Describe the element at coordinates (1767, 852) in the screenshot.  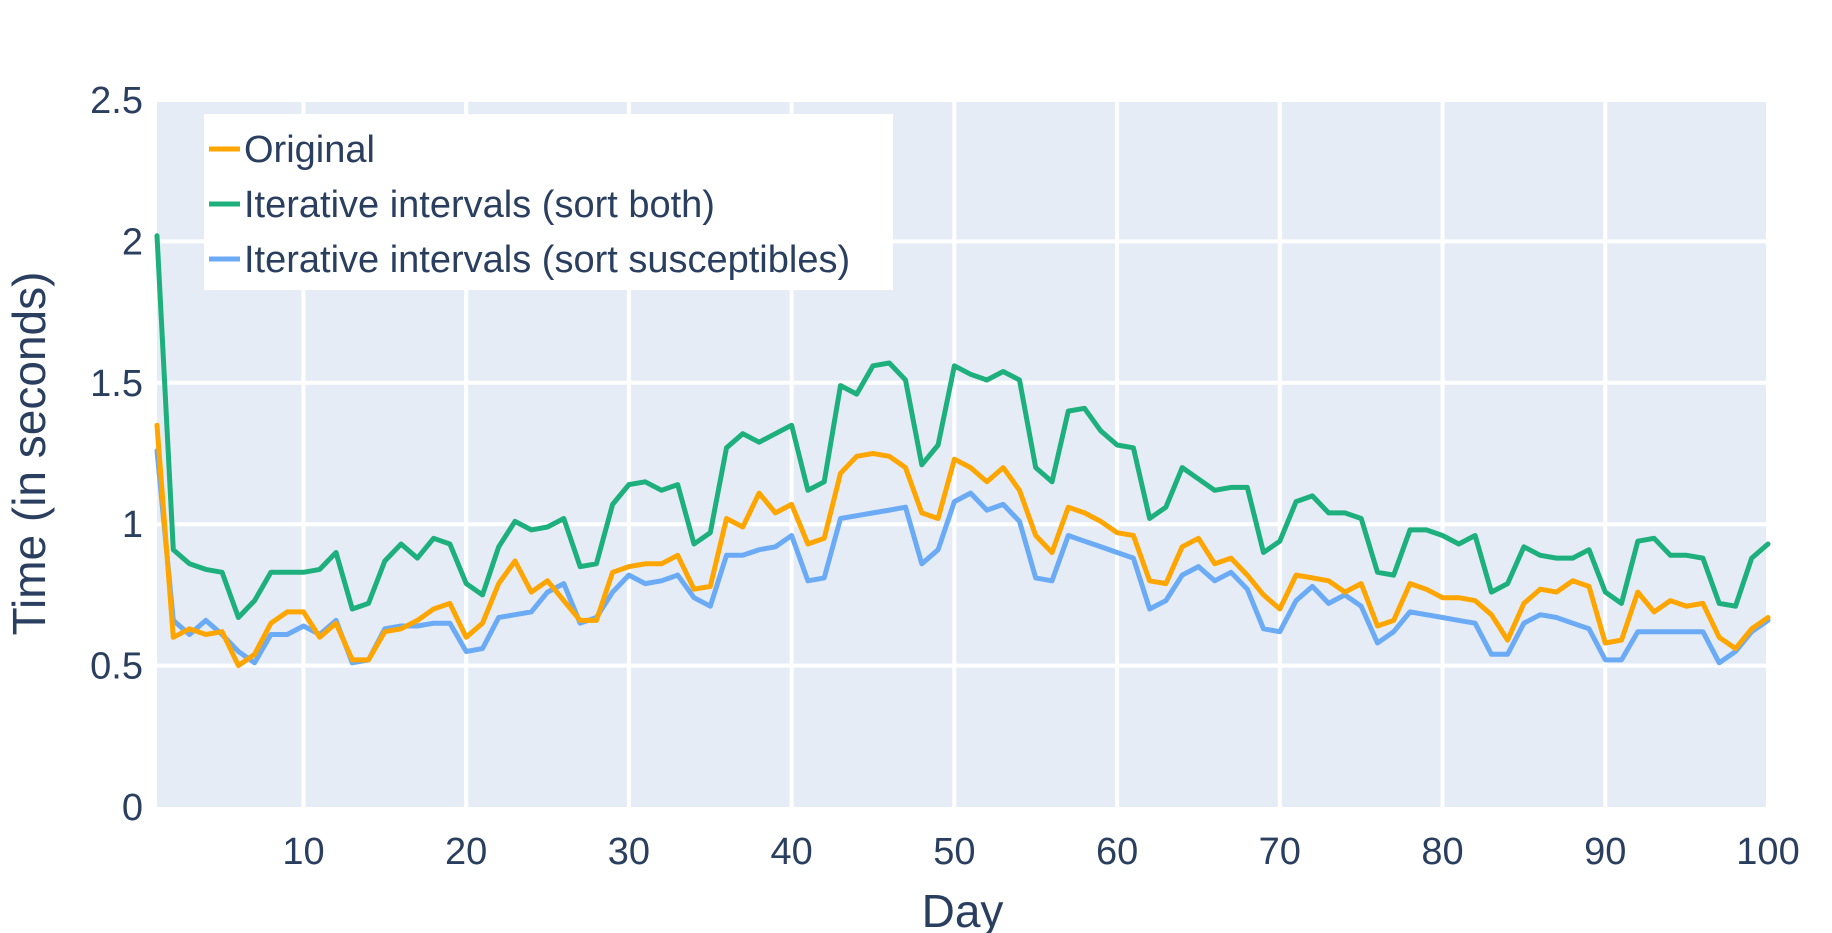
I see `x-tick-label: 100` at that location.